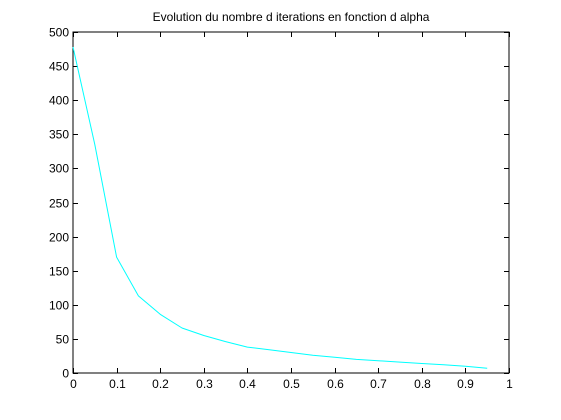  What do you see at coordinates (73, 384) in the screenshot?
I see `x-tick-label: 0` at bounding box center [73, 384].